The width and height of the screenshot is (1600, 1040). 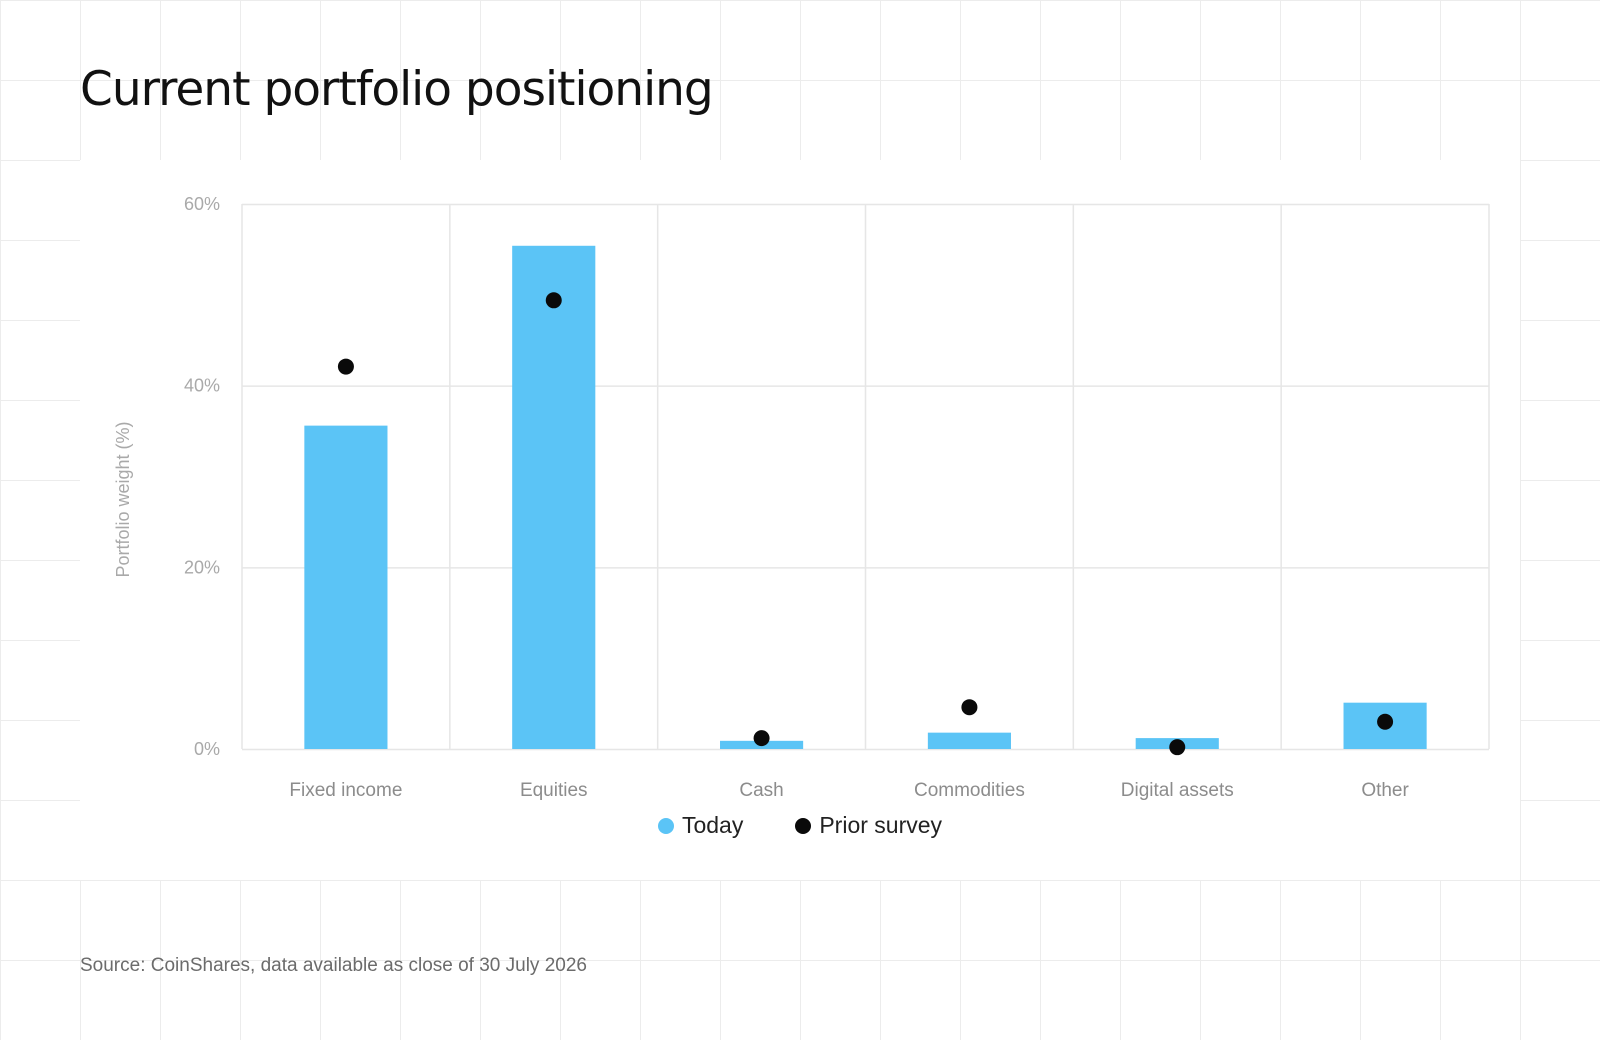 What do you see at coordinates (123, 499) in the screenshot?
I see `y-axis-title: Portfolio weight (%)` at bounding box center [123, 499].